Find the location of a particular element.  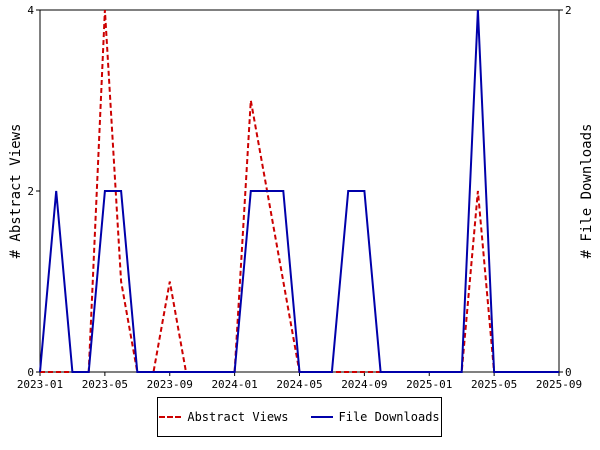

x-tick-label: 2025-01 is located at coordinates (429, 384).